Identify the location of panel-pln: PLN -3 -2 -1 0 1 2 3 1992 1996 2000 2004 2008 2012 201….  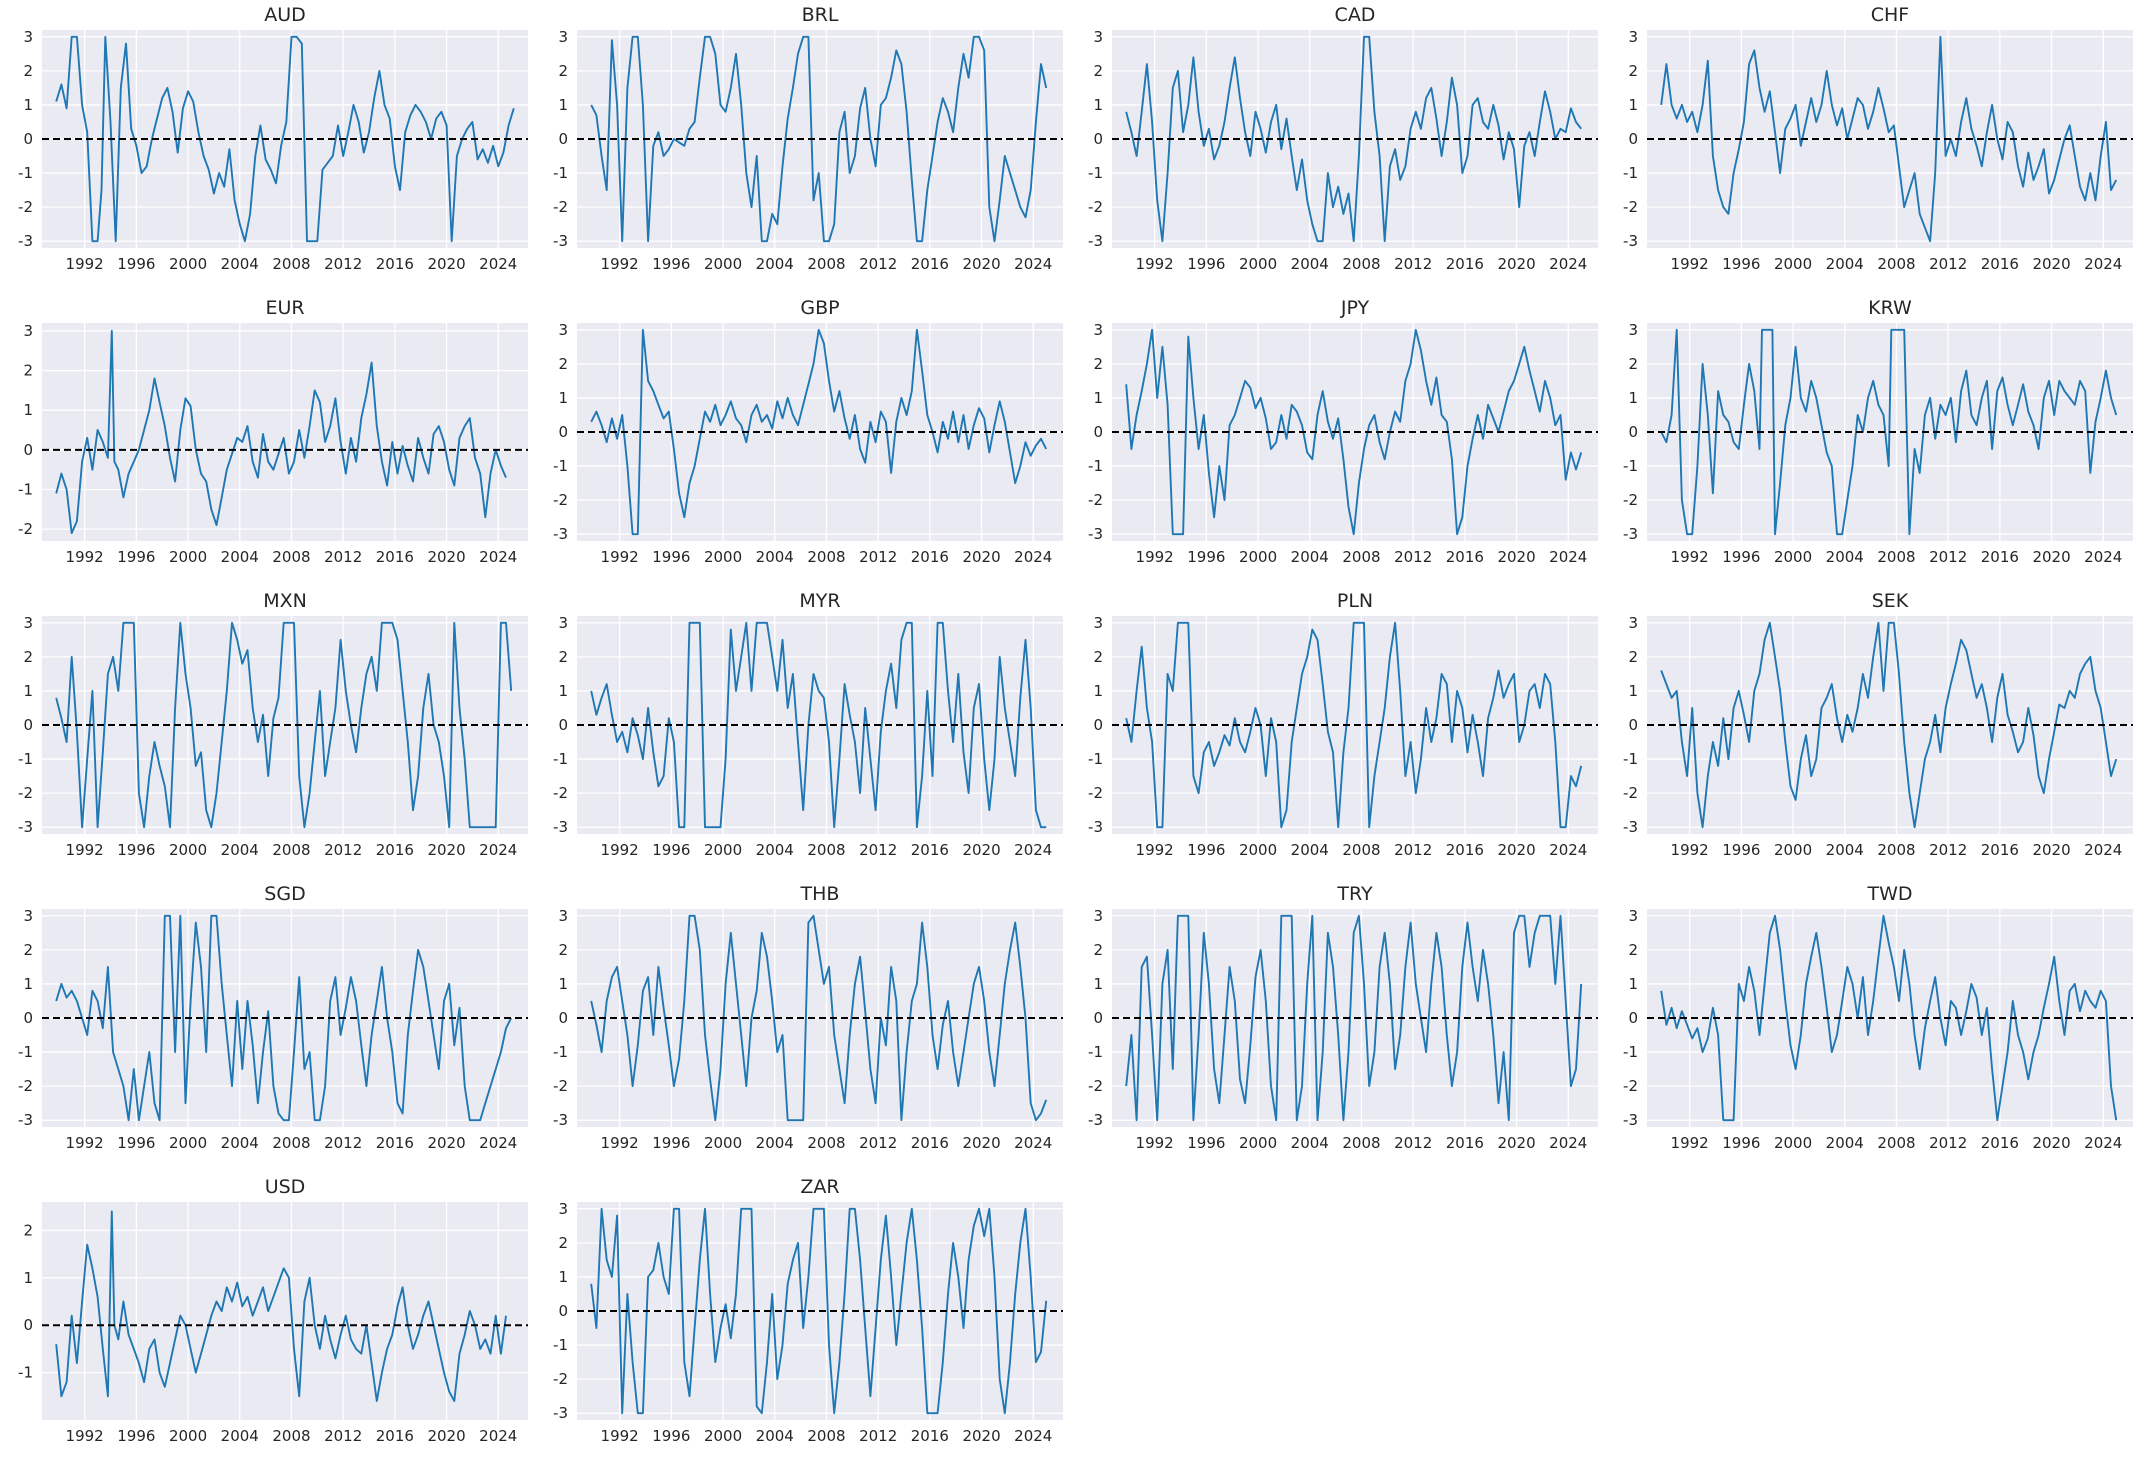
(1337, 726).